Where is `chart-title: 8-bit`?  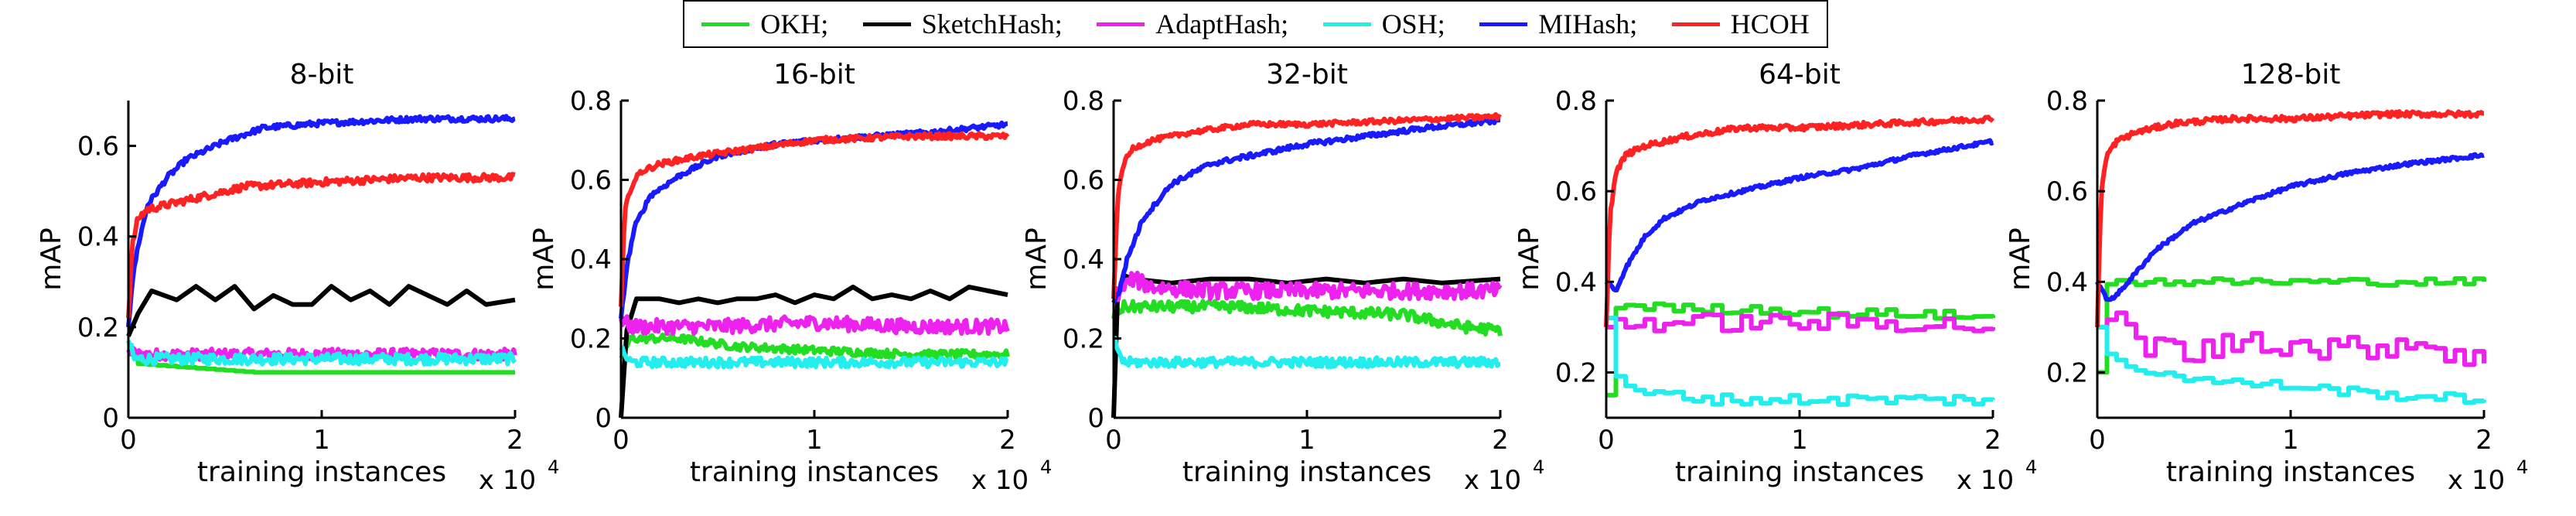 chart-title: 8-bit is located at coordinates (322, 75).